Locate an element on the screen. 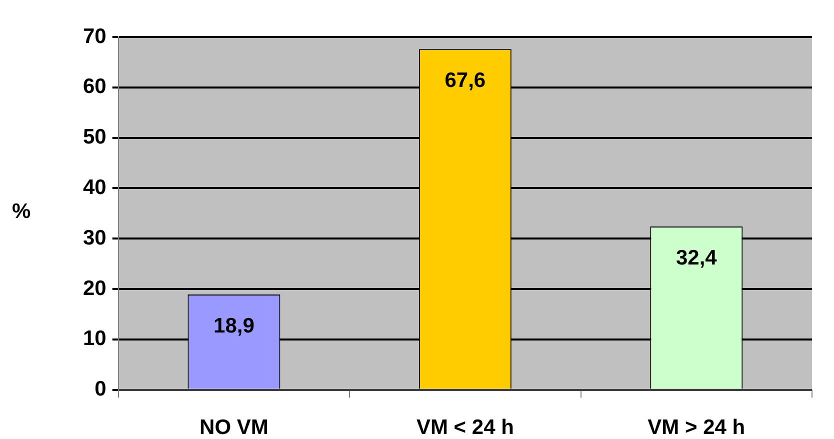  y-tick-label: 20 is located at coordinates (94, 288).